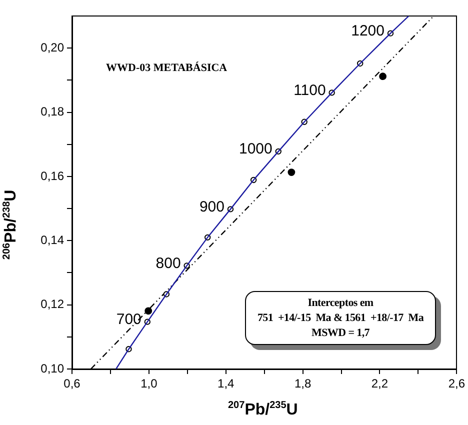 The width and height of the screenshot is (468, 425). What do you see at coordinates (167, 68) in the screenshot?
I see `text: WWD-03 METABÁSICA` at bounding box center [167, 68].